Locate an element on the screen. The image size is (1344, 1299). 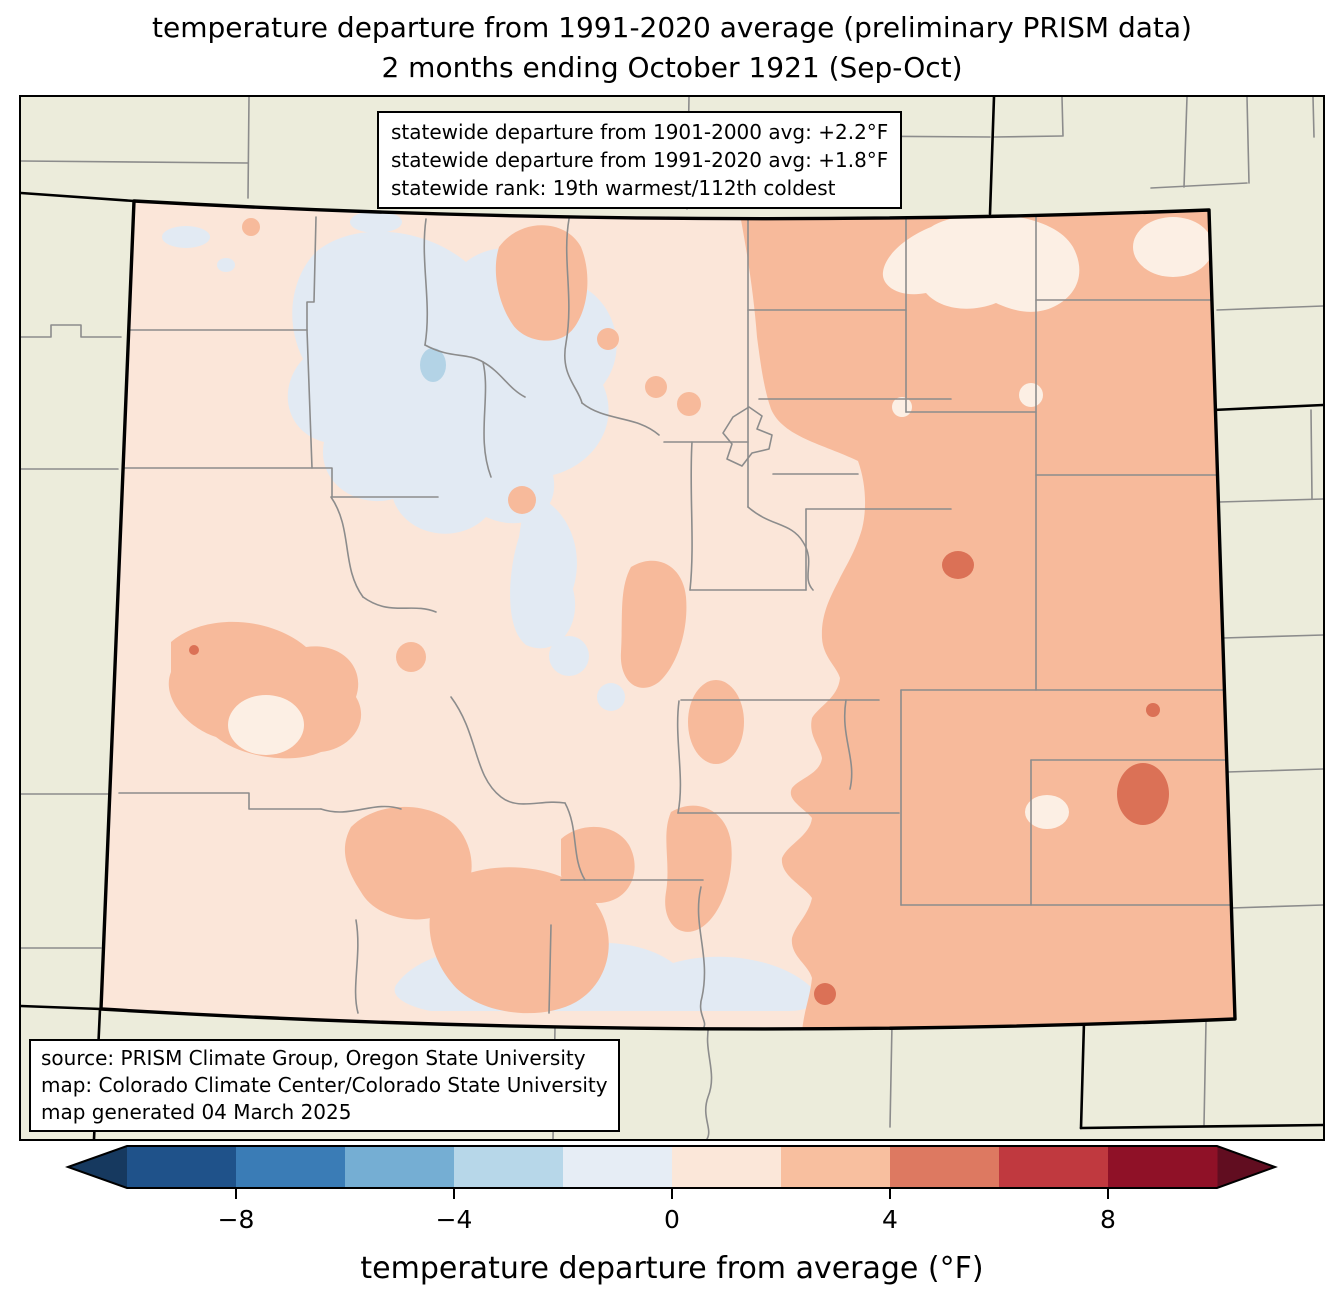
colorbar-outline is located at coordinates (671, 1167).